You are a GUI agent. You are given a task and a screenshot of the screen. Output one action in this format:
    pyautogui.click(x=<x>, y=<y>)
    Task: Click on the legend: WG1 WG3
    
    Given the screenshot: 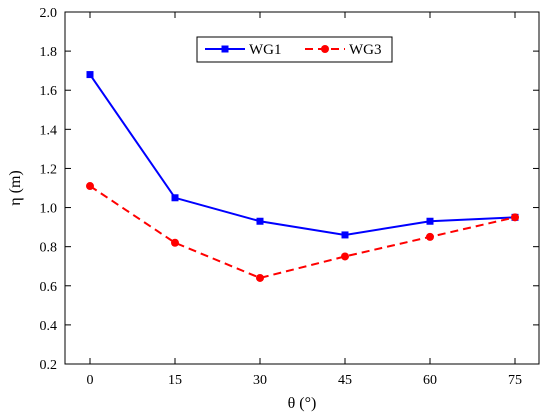 What is the action you would take?
    pyautogui.click(x=294, y=49)
    